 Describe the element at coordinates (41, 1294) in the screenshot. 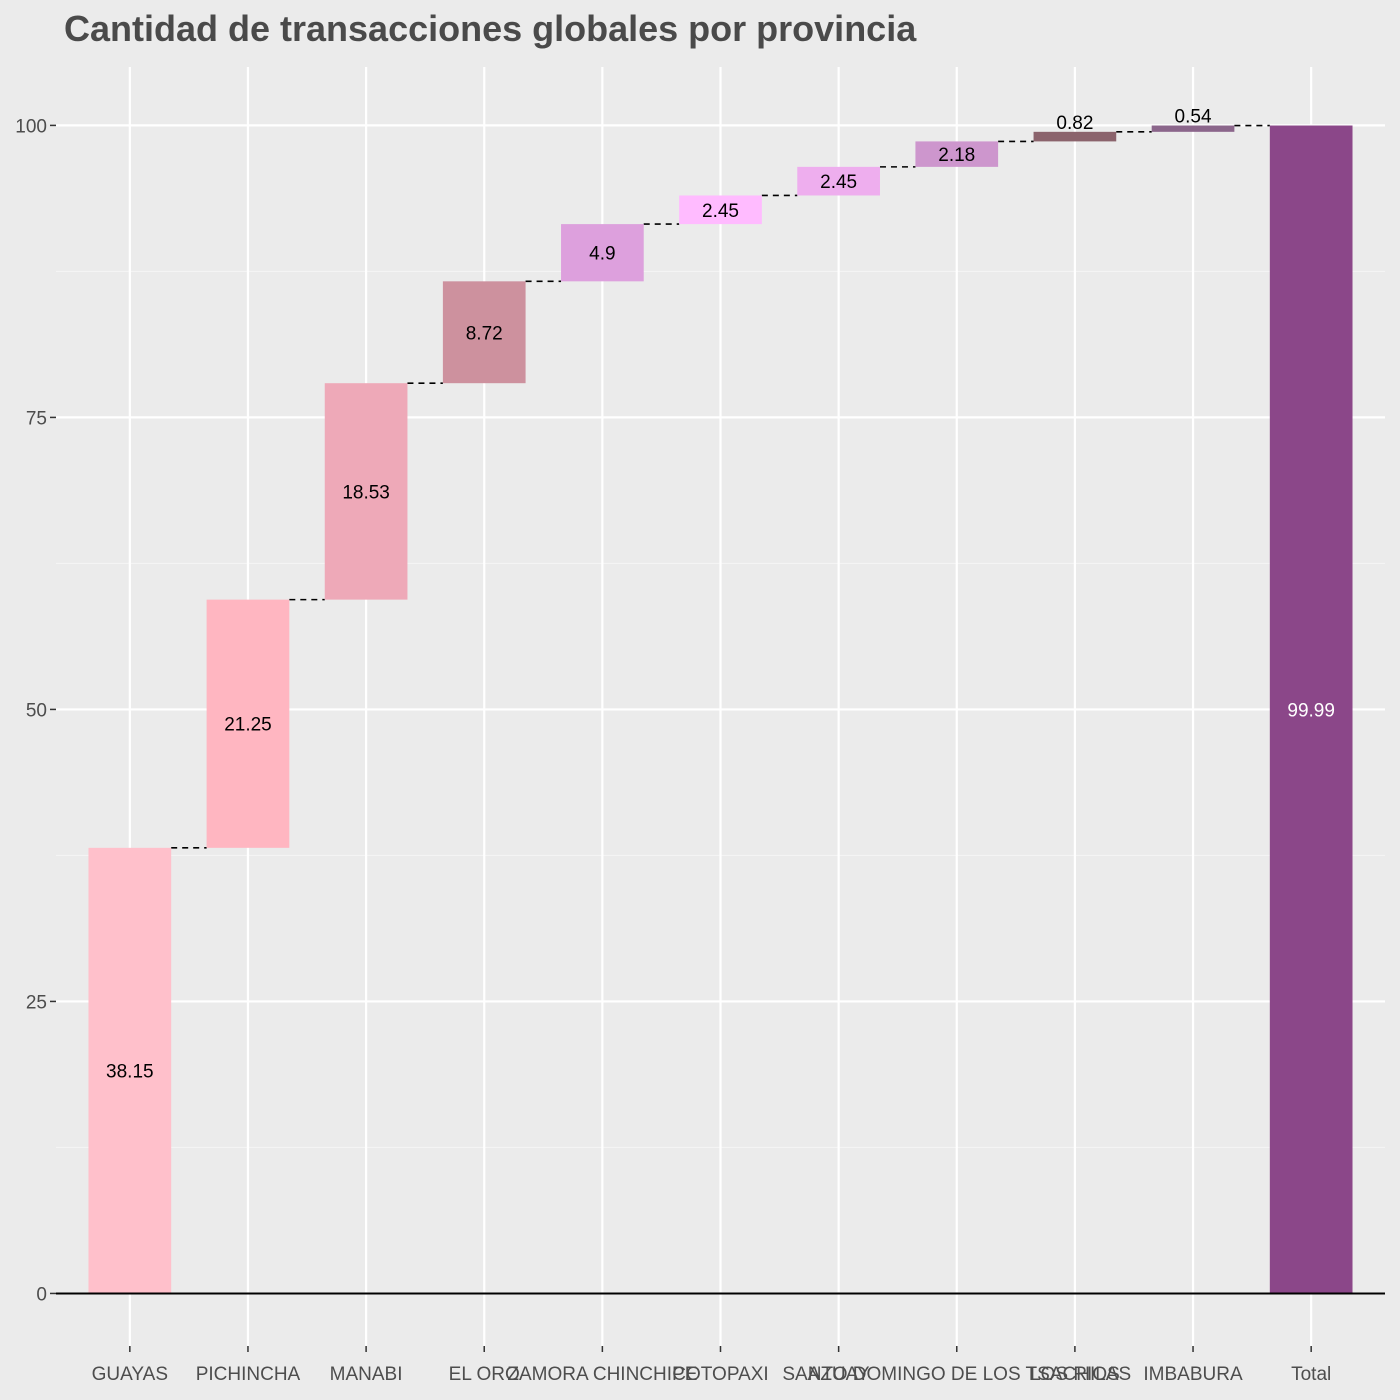

I see `y-tick-label: 0` at that location.